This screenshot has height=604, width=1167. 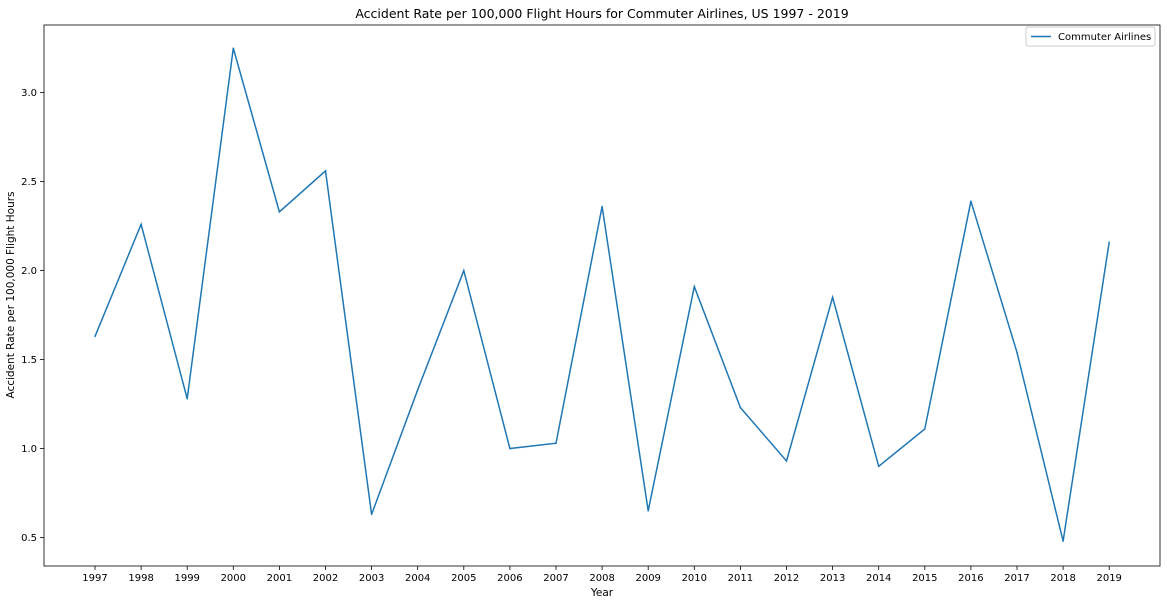 What do you see at coordinates (29, 271) in the screenshot?
I see `y-tick-label: 2.0` at bounding box center [29, 271].